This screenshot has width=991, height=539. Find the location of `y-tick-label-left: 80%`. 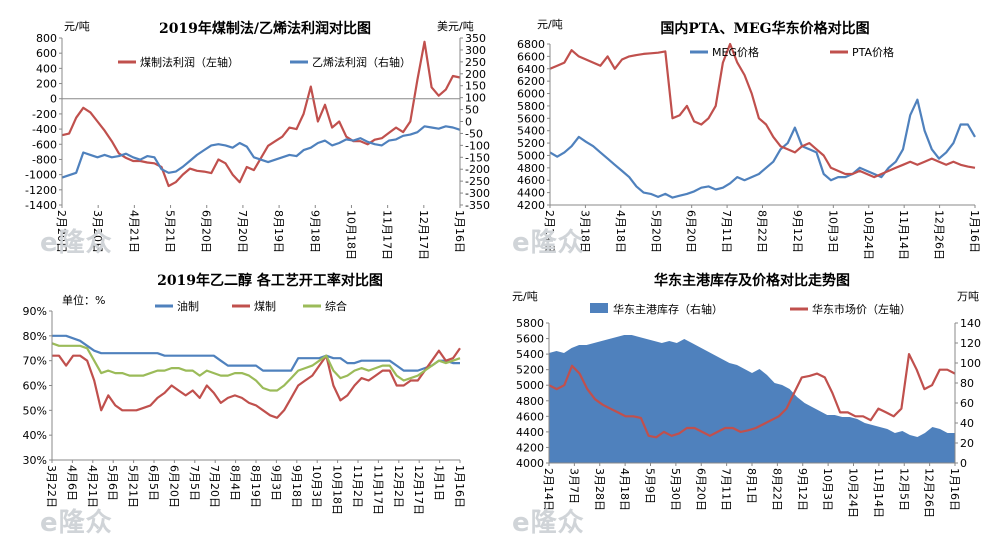

y-tick-label-left: 80% is located at coordinates (35, 336).